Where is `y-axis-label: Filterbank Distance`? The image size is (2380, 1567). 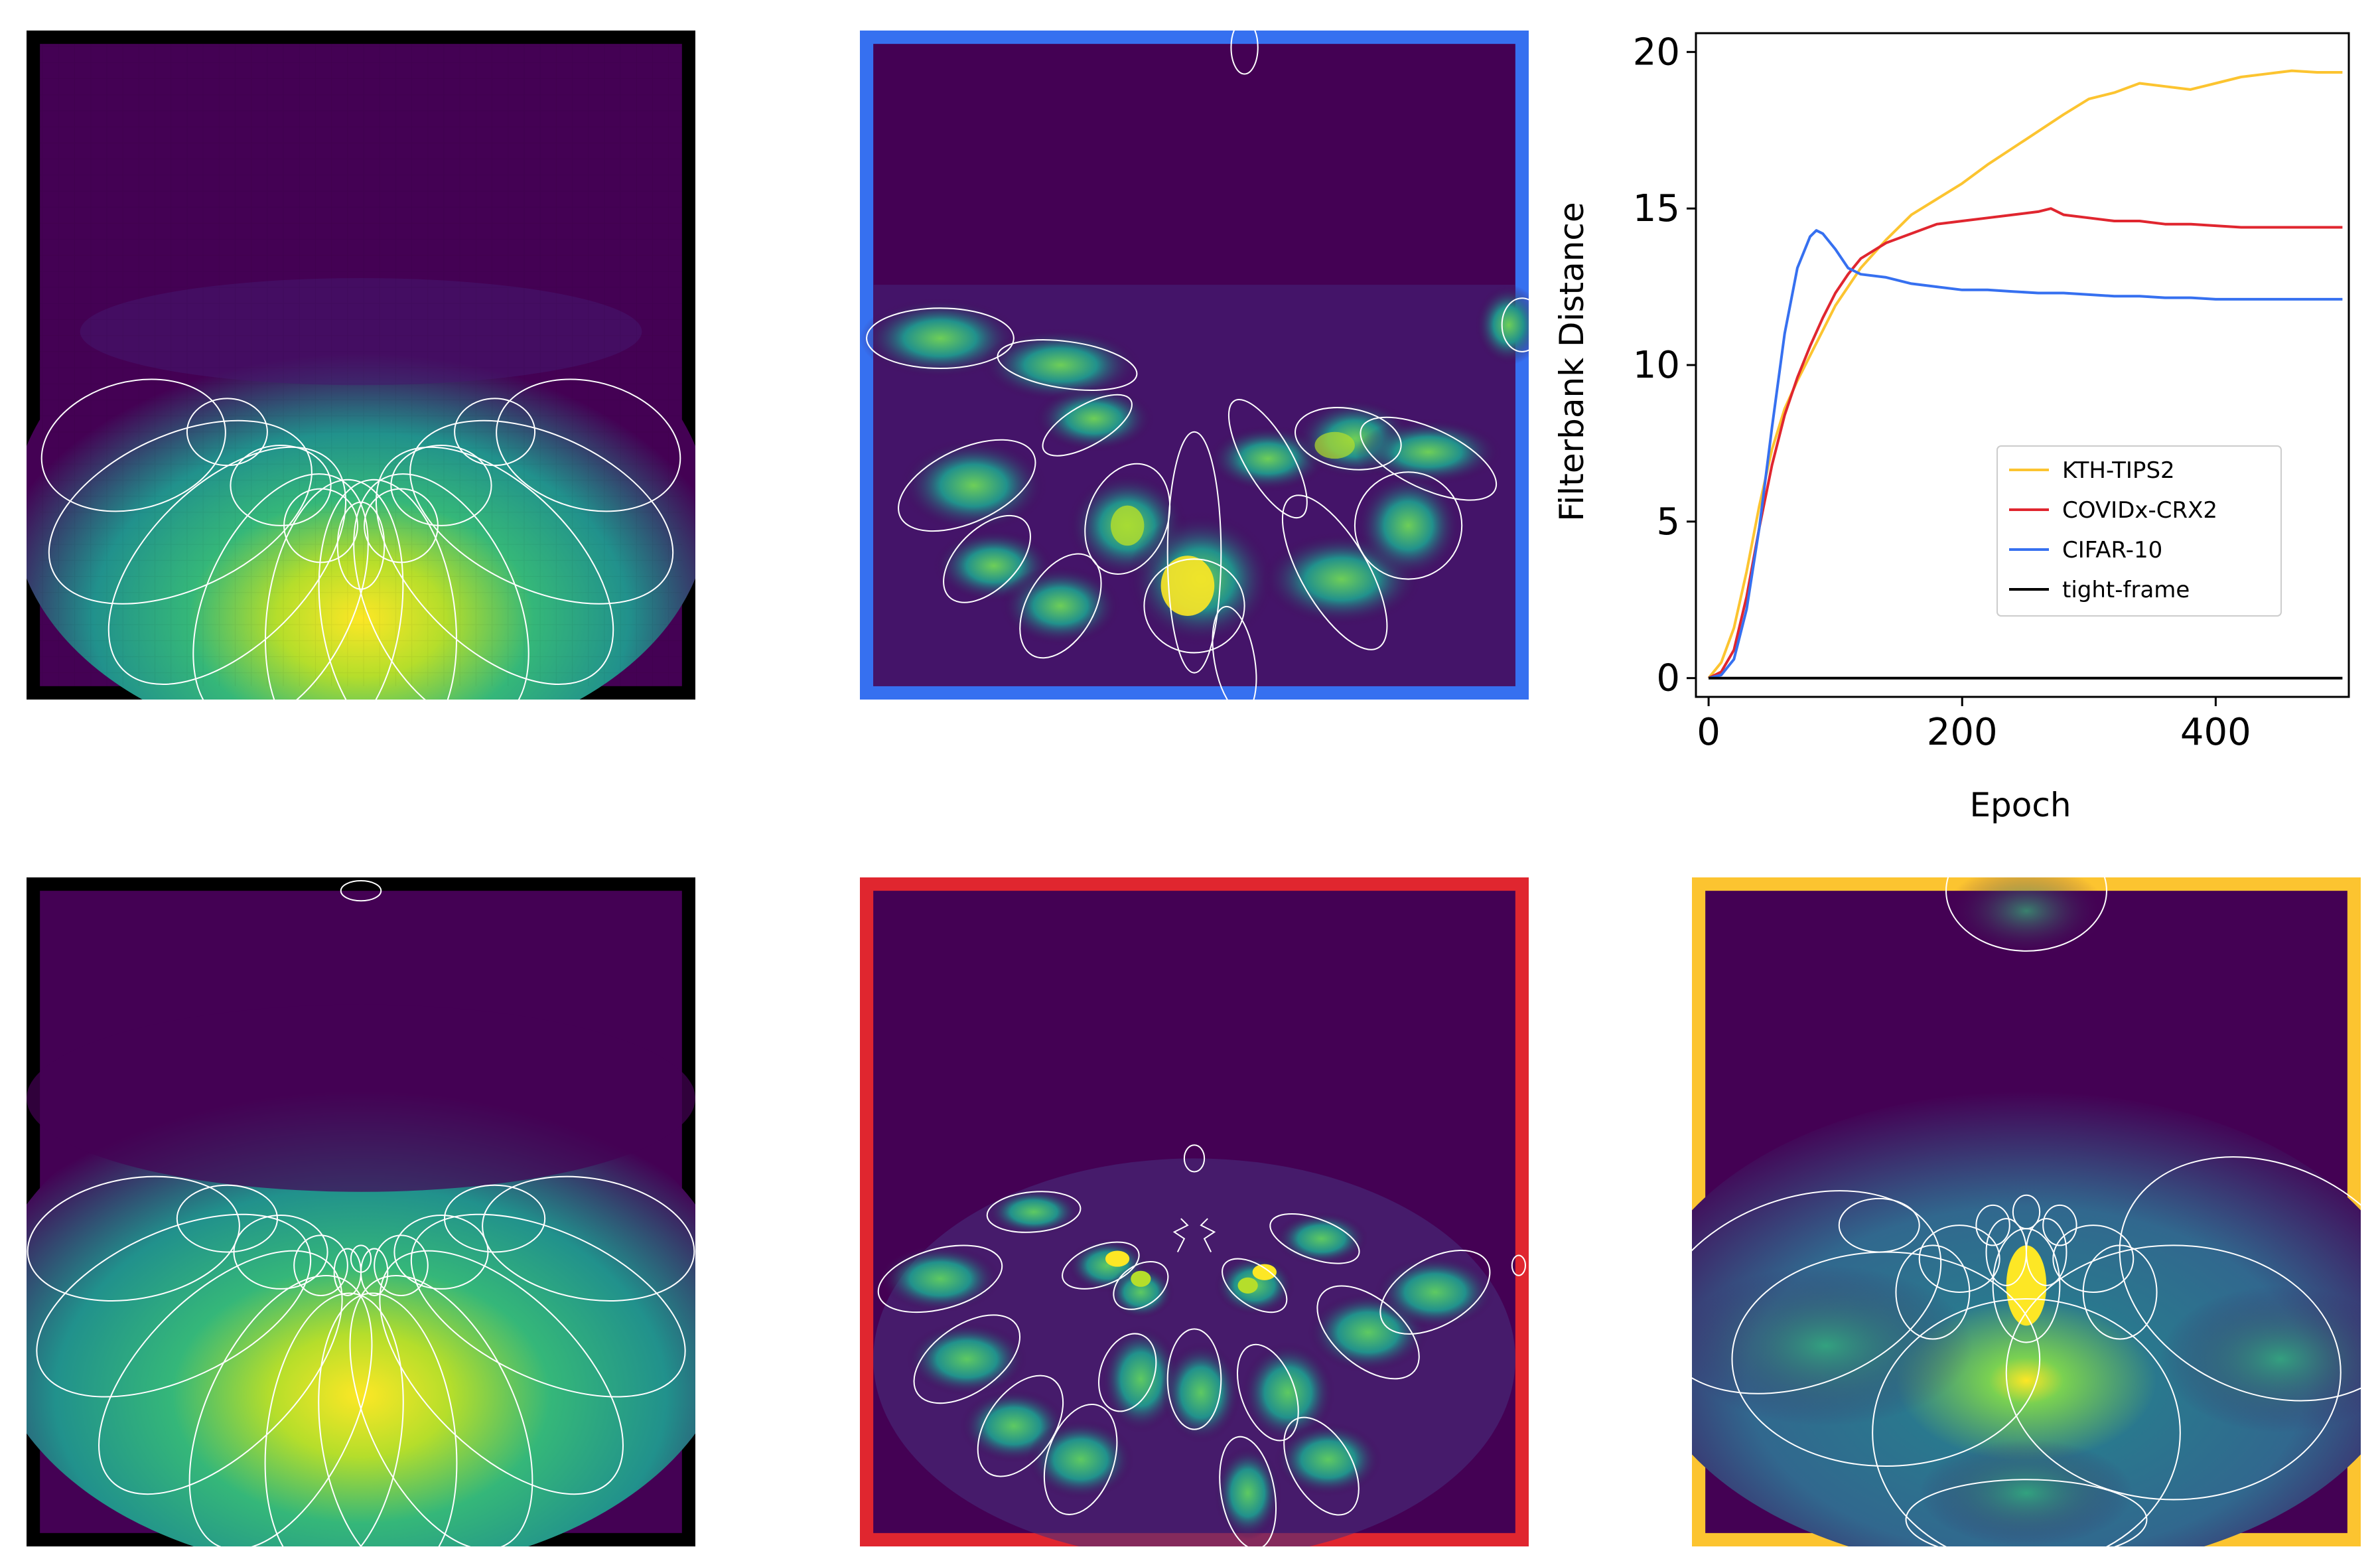 y-axis-label: Filterbank Distance is located at coordinates (1572, 361).